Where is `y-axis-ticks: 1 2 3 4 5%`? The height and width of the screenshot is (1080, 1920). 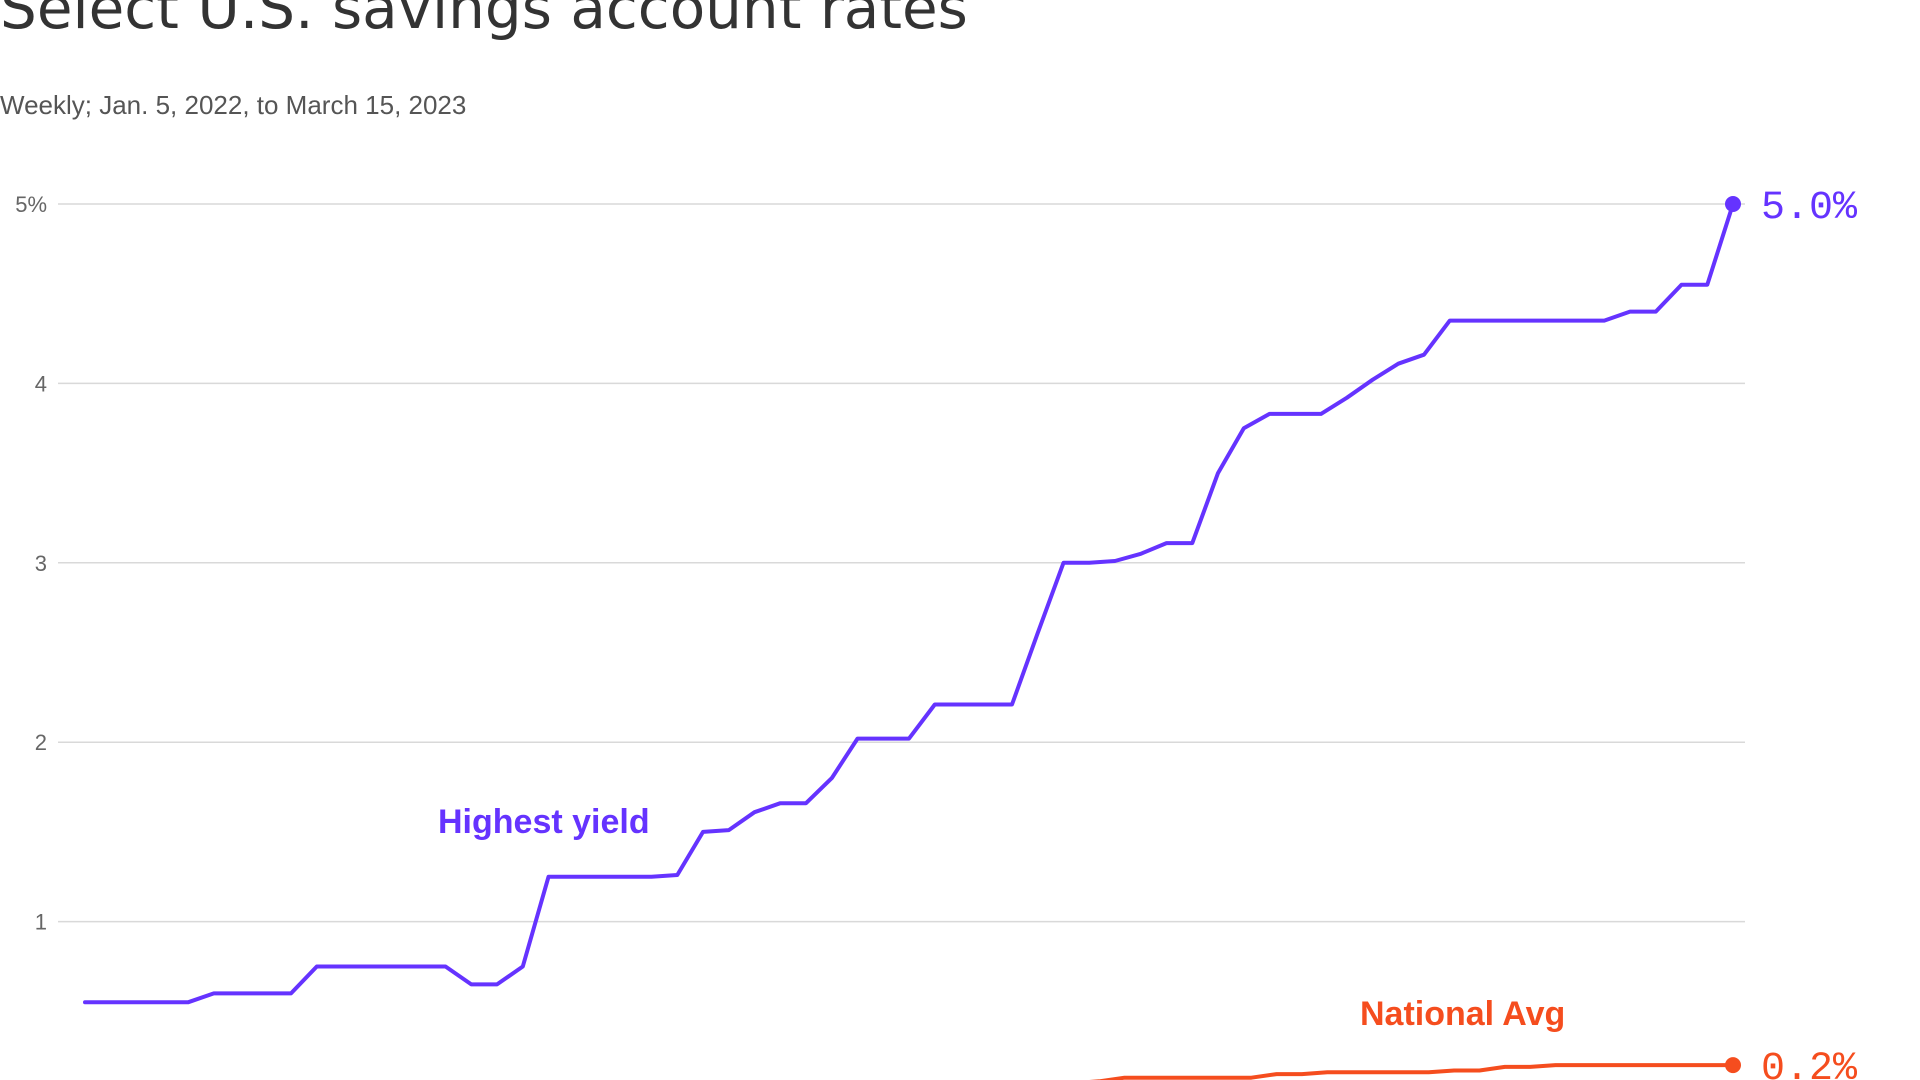 y-axis-ticks: 1 2 3 4 5% is located at coordinates (31, 563).